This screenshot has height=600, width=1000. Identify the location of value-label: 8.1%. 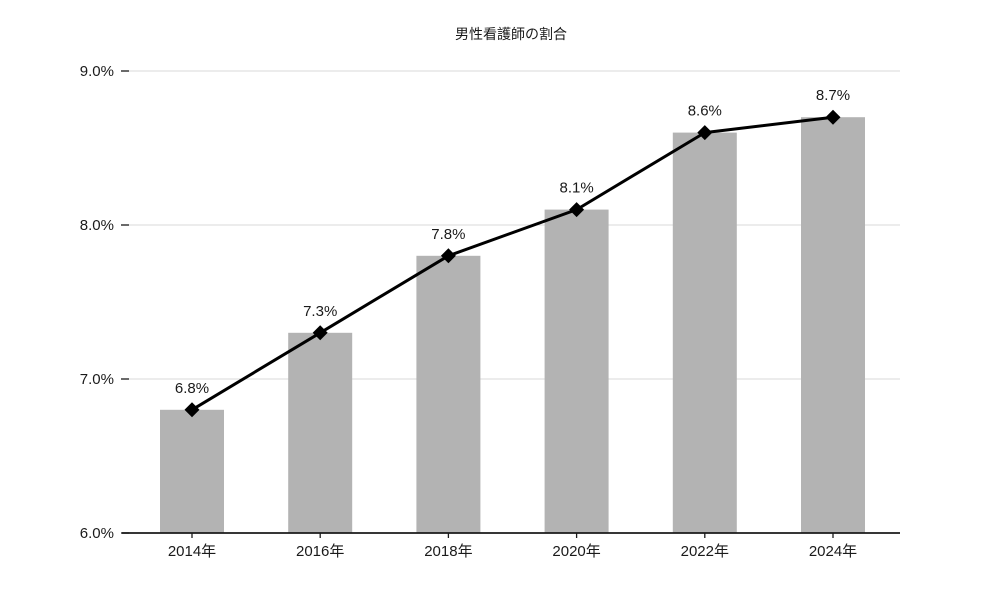
(576, 188).